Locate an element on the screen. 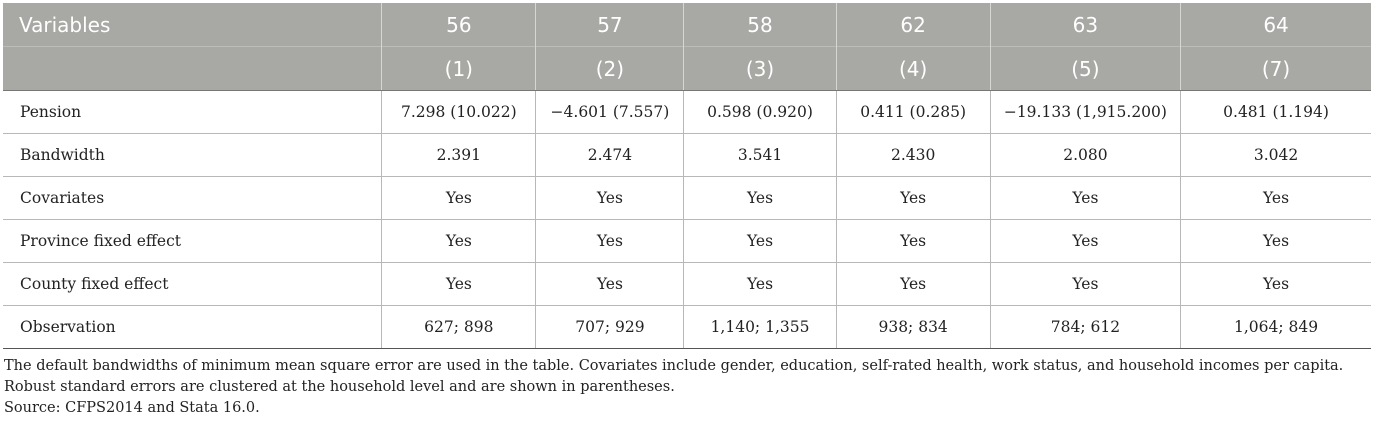  header-cell-empty is located at coordinates (192, 68).